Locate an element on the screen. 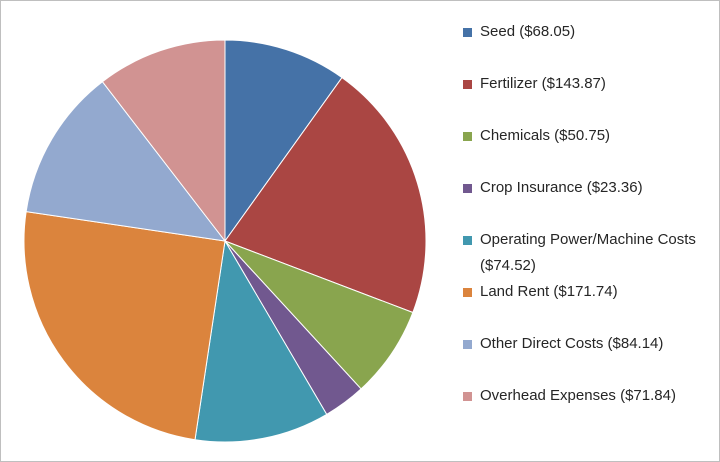 The width and height of the screenshot is (720, 462). legend-swatch-operating-power is located at coordinates (467, 240).